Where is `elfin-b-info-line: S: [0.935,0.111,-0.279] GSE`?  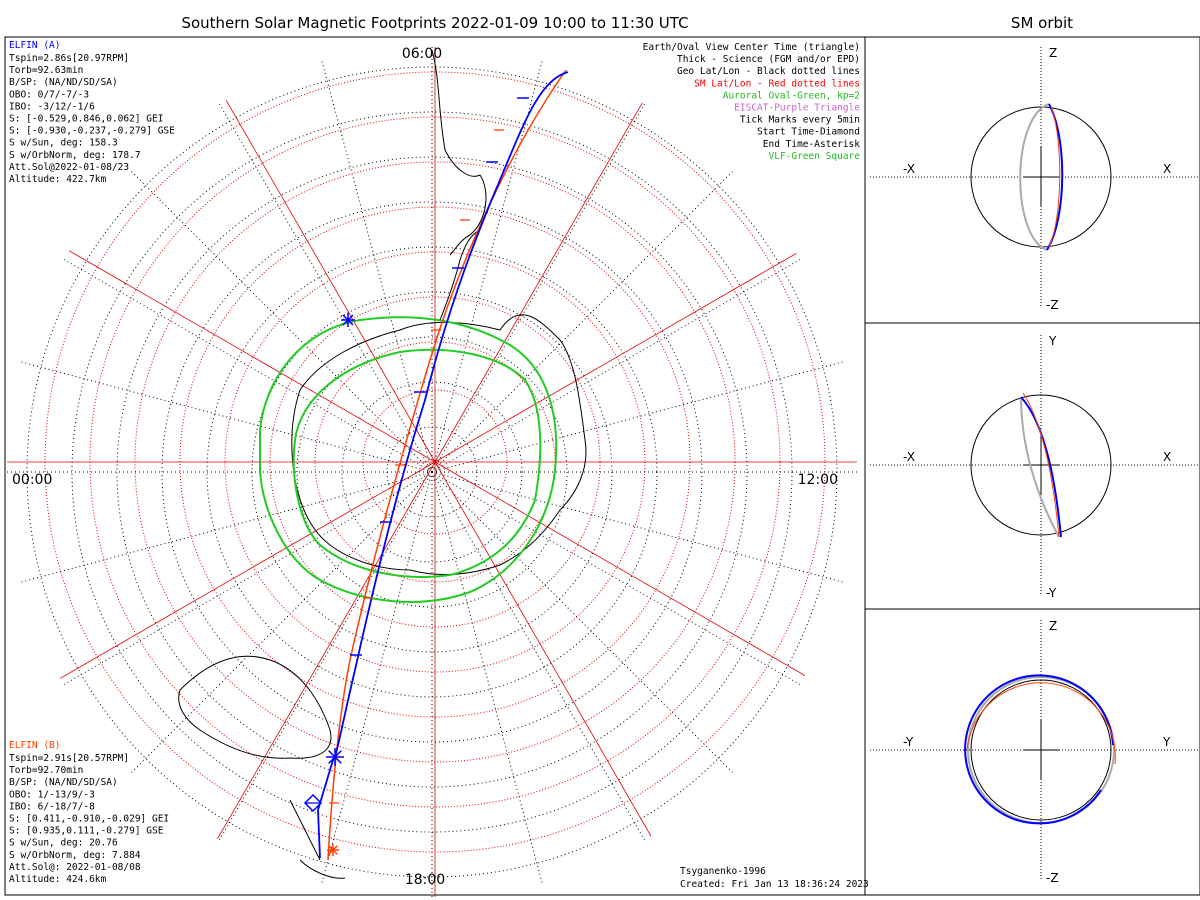 elfin-b-info-line: S: [0.935,0.111,-0.279] GSE is located at coordinates (86, 831).